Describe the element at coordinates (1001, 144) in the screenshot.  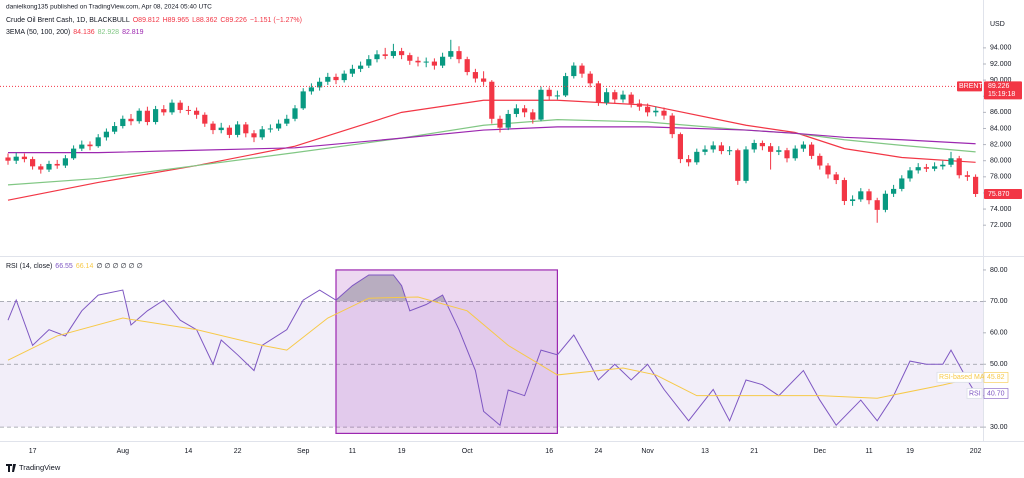
I see `y-tick-label: 82.000` at that location.